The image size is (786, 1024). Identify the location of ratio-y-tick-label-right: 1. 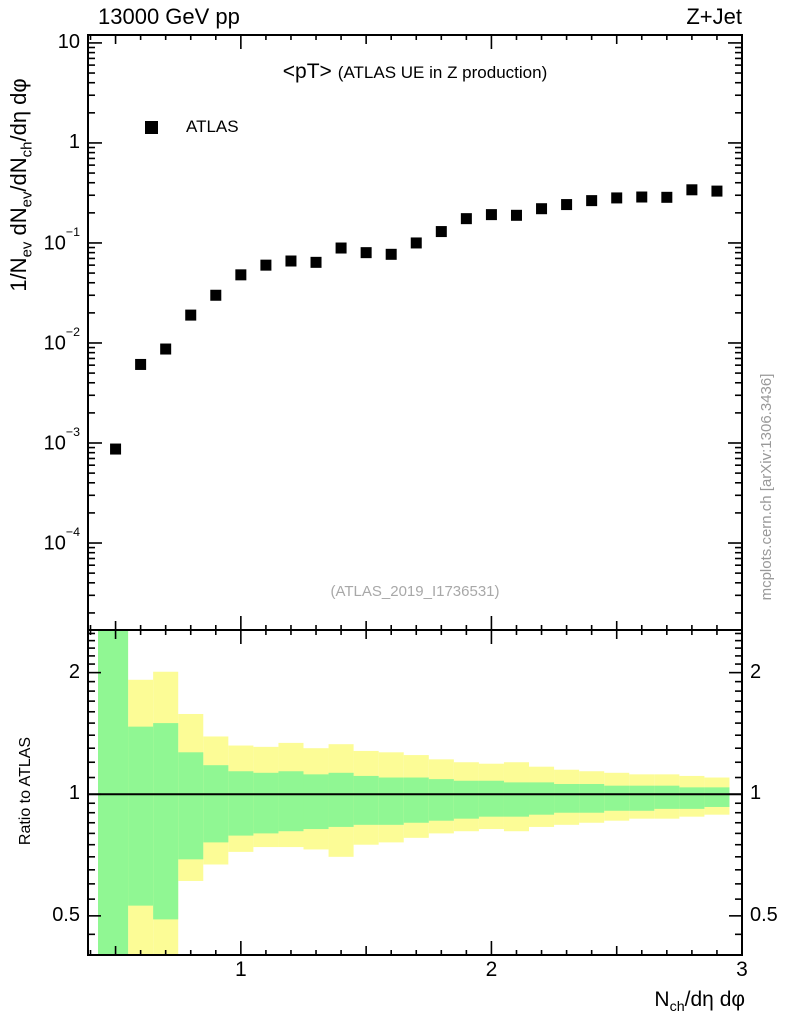
(756, 793).